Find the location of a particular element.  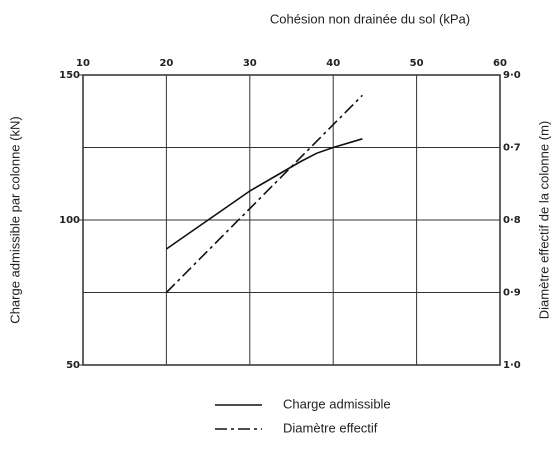

legend-label: Diamètre effectif is located at coordinates (330, 427).